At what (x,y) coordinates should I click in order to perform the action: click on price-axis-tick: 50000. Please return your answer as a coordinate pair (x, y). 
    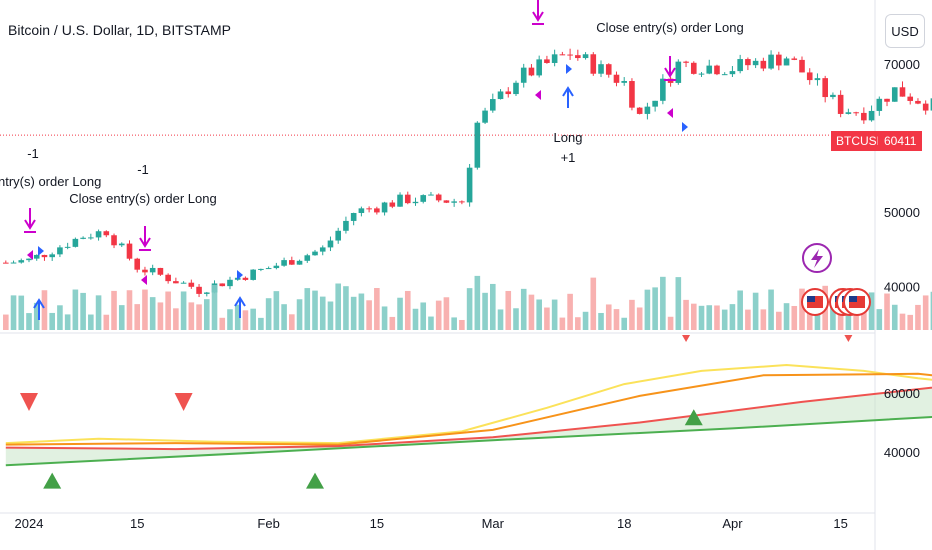
    Looking at the image, I should click on (902, 212).